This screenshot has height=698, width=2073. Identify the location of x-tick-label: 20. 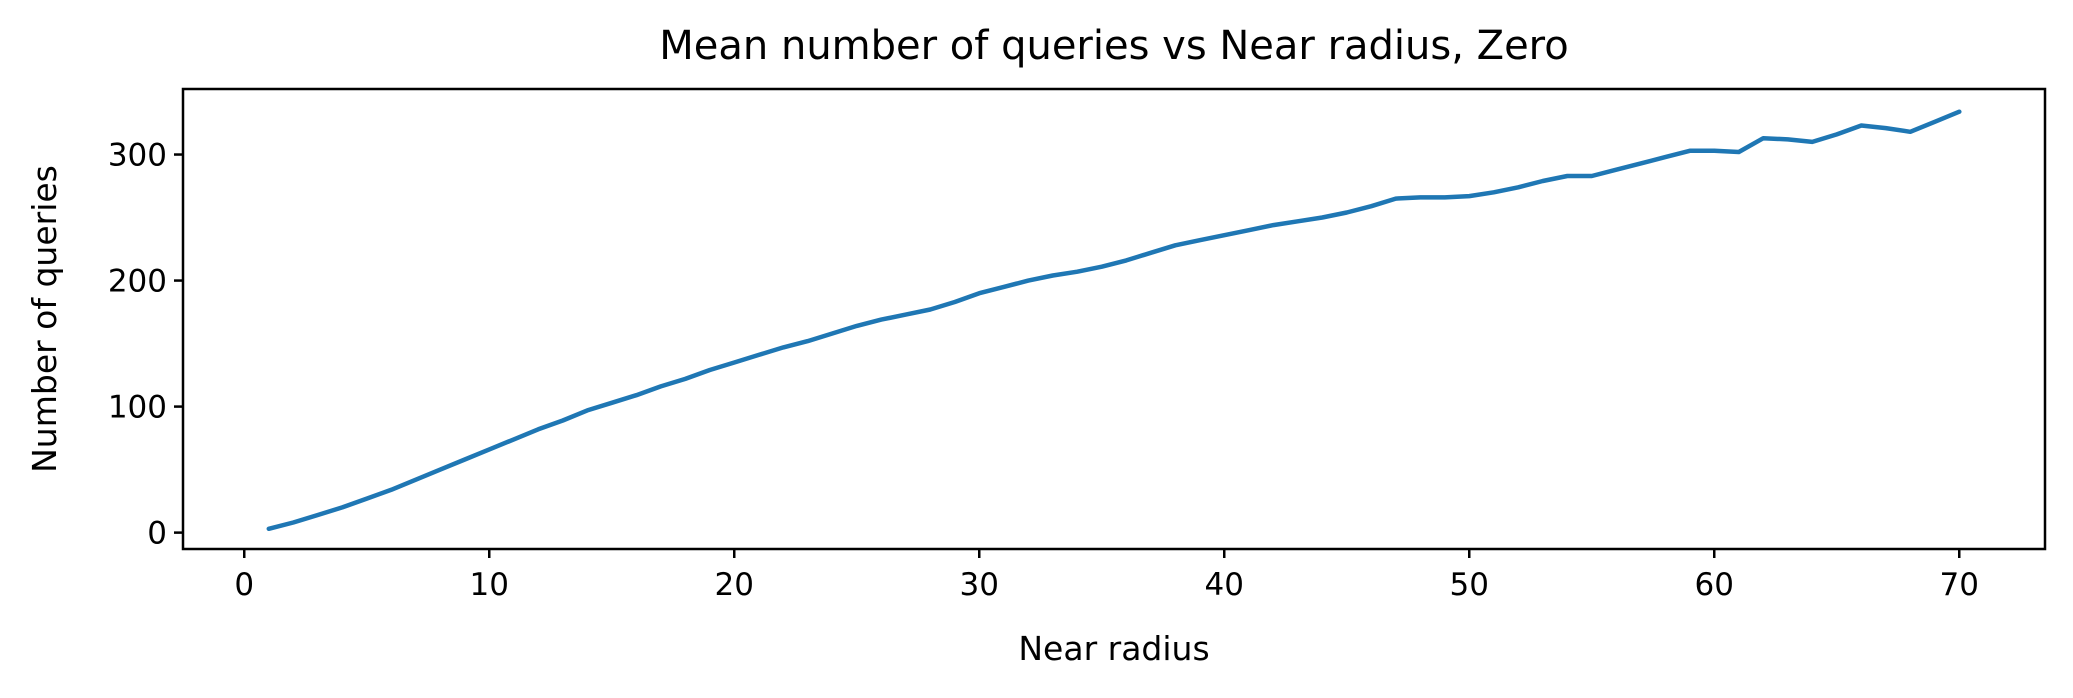
(734, 585).